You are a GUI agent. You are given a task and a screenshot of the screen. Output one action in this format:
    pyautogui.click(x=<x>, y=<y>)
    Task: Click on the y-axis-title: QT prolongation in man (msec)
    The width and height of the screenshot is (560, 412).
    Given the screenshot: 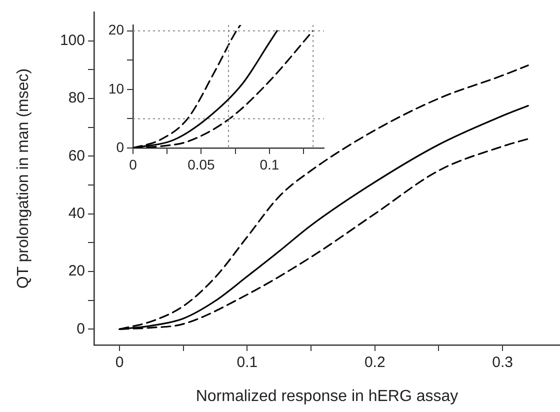 What is the action you would take?
    pyautogui.click(x=23, y=178)
    